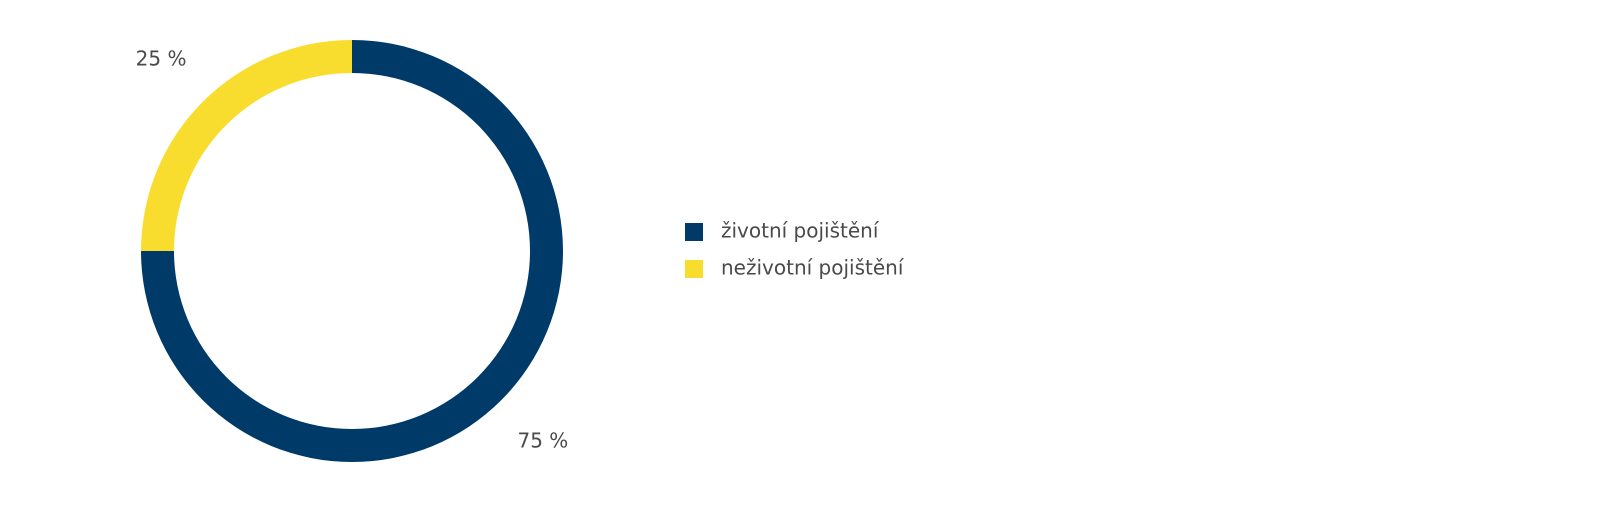 The height and width of the screenshot is (511, 1600). Describe the element at coordinates (543, 440) in the screenshot. I see `value-label: 75 %` at that location.